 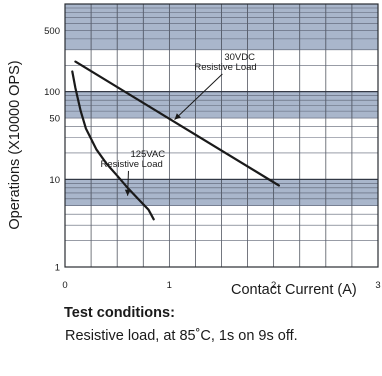 I want to click on y-tick-label: 500, so click(x=52, y=31).